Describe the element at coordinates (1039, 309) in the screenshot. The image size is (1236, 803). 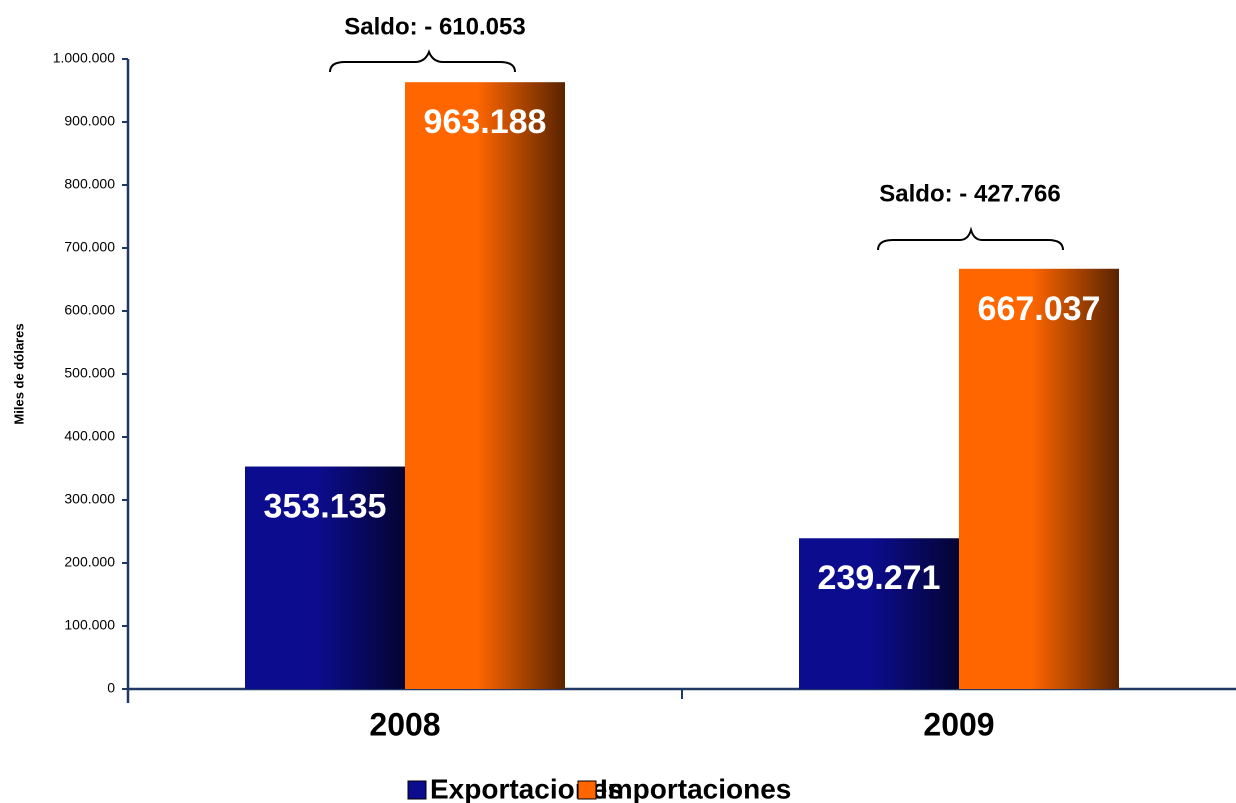
I see `data-label: 667.037` at that location.